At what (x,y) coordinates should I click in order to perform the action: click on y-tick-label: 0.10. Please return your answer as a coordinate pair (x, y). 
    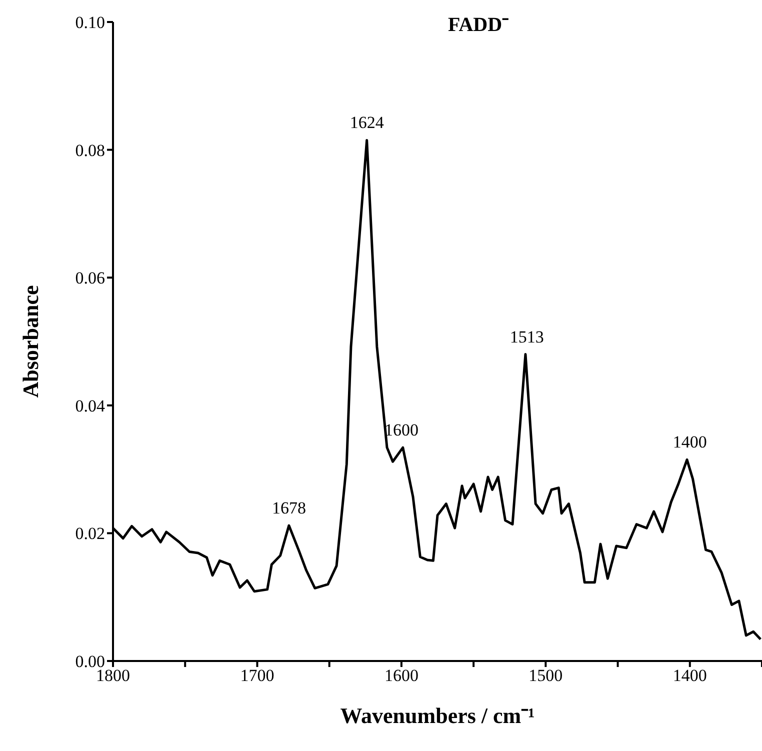
    Looking at the image, I should click on (90, 22).